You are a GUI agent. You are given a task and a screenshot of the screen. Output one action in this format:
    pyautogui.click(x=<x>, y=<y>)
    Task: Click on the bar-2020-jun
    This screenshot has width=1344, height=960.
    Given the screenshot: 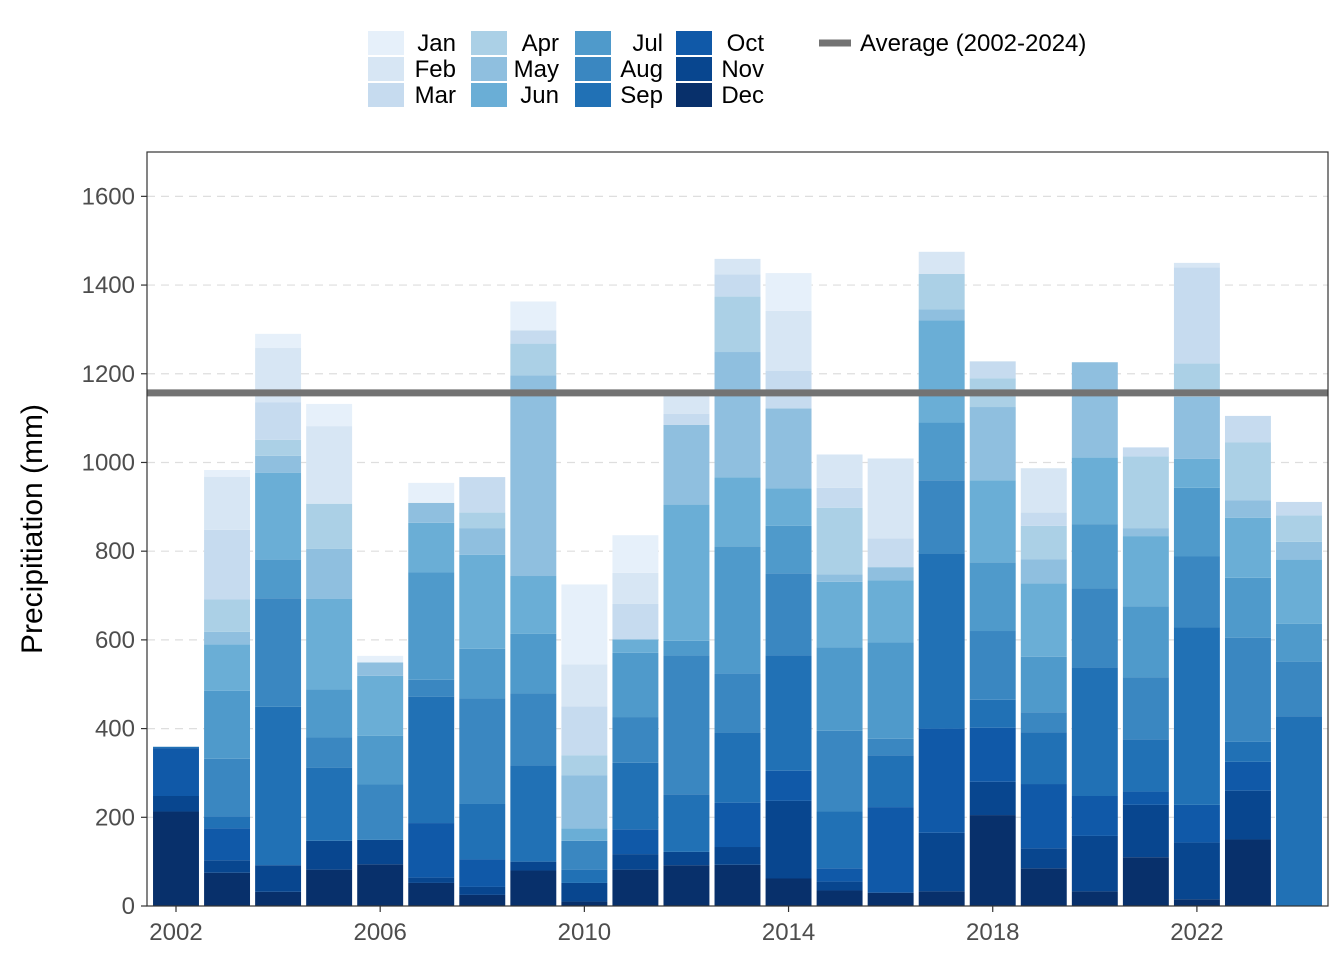 What is the action you would take?
    pyautogui.click(x=1094, y=491)
    